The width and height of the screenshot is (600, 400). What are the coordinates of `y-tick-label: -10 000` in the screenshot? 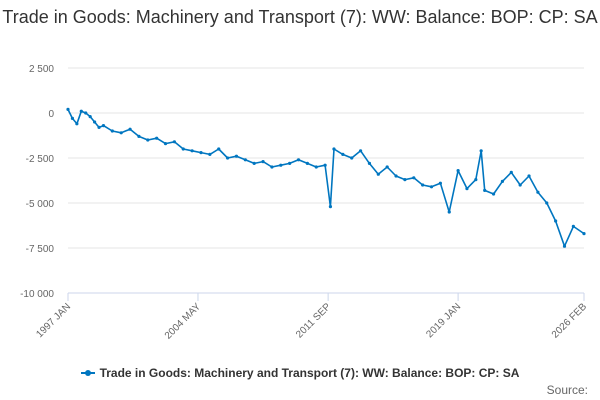 It's located at (37, 294).